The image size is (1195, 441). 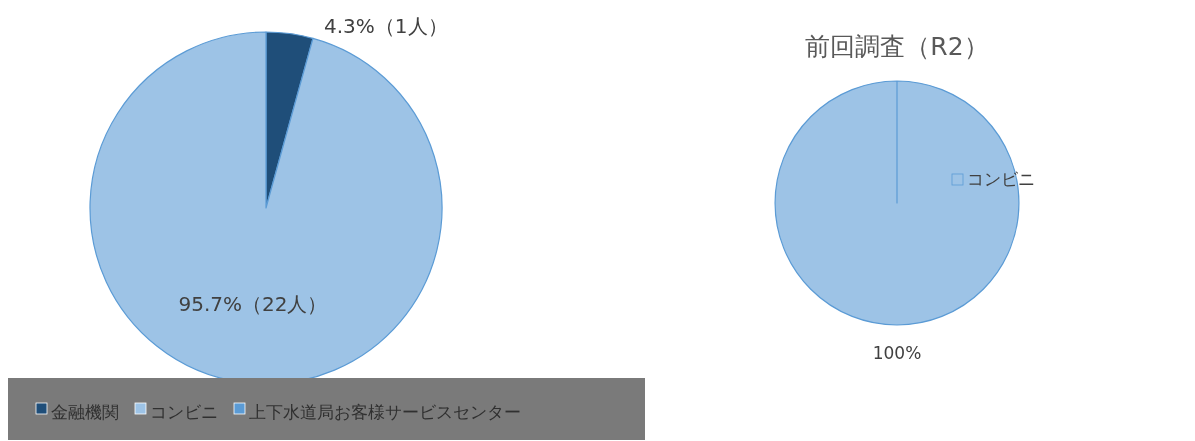 I want to click on legend-label: 上下水道局お客様サービスセンター, so click(x=385, y=412).